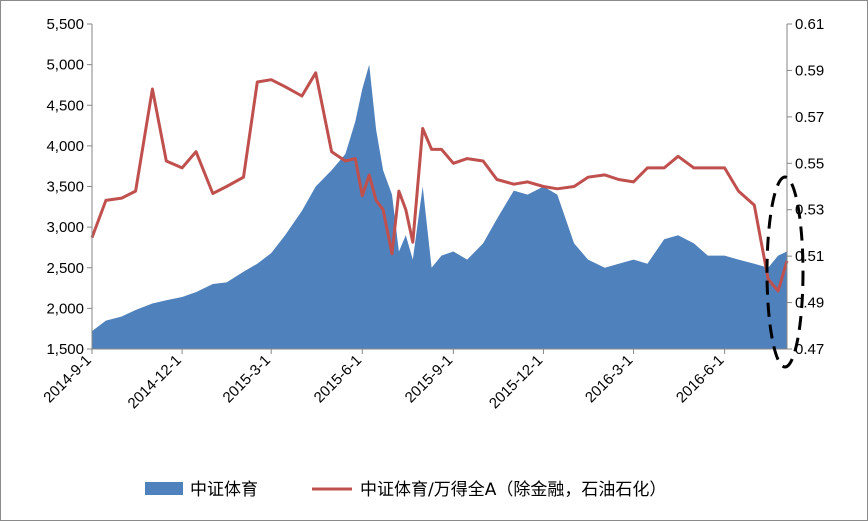 This screenshot has height=521, width=868. I want to click on left-tick-label: 3,000, so click(65, 227).